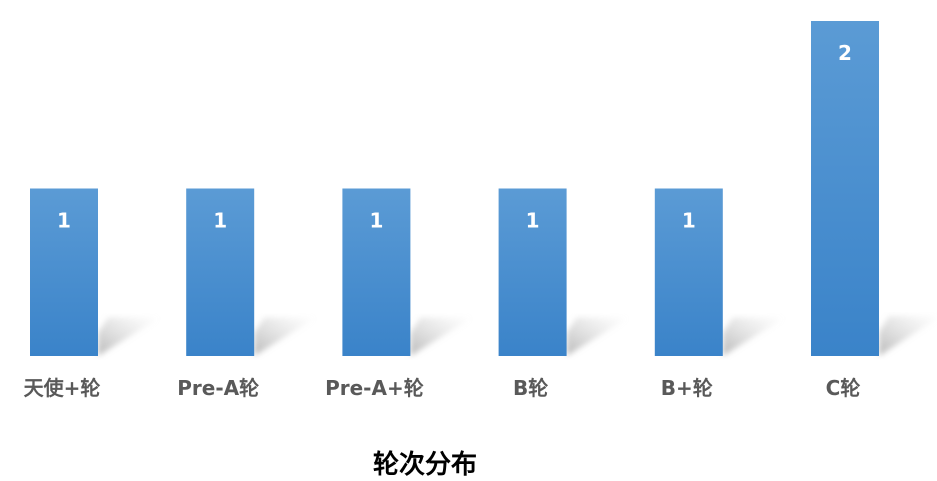  I want to click on category-label: B+轮, so click(687, 388).